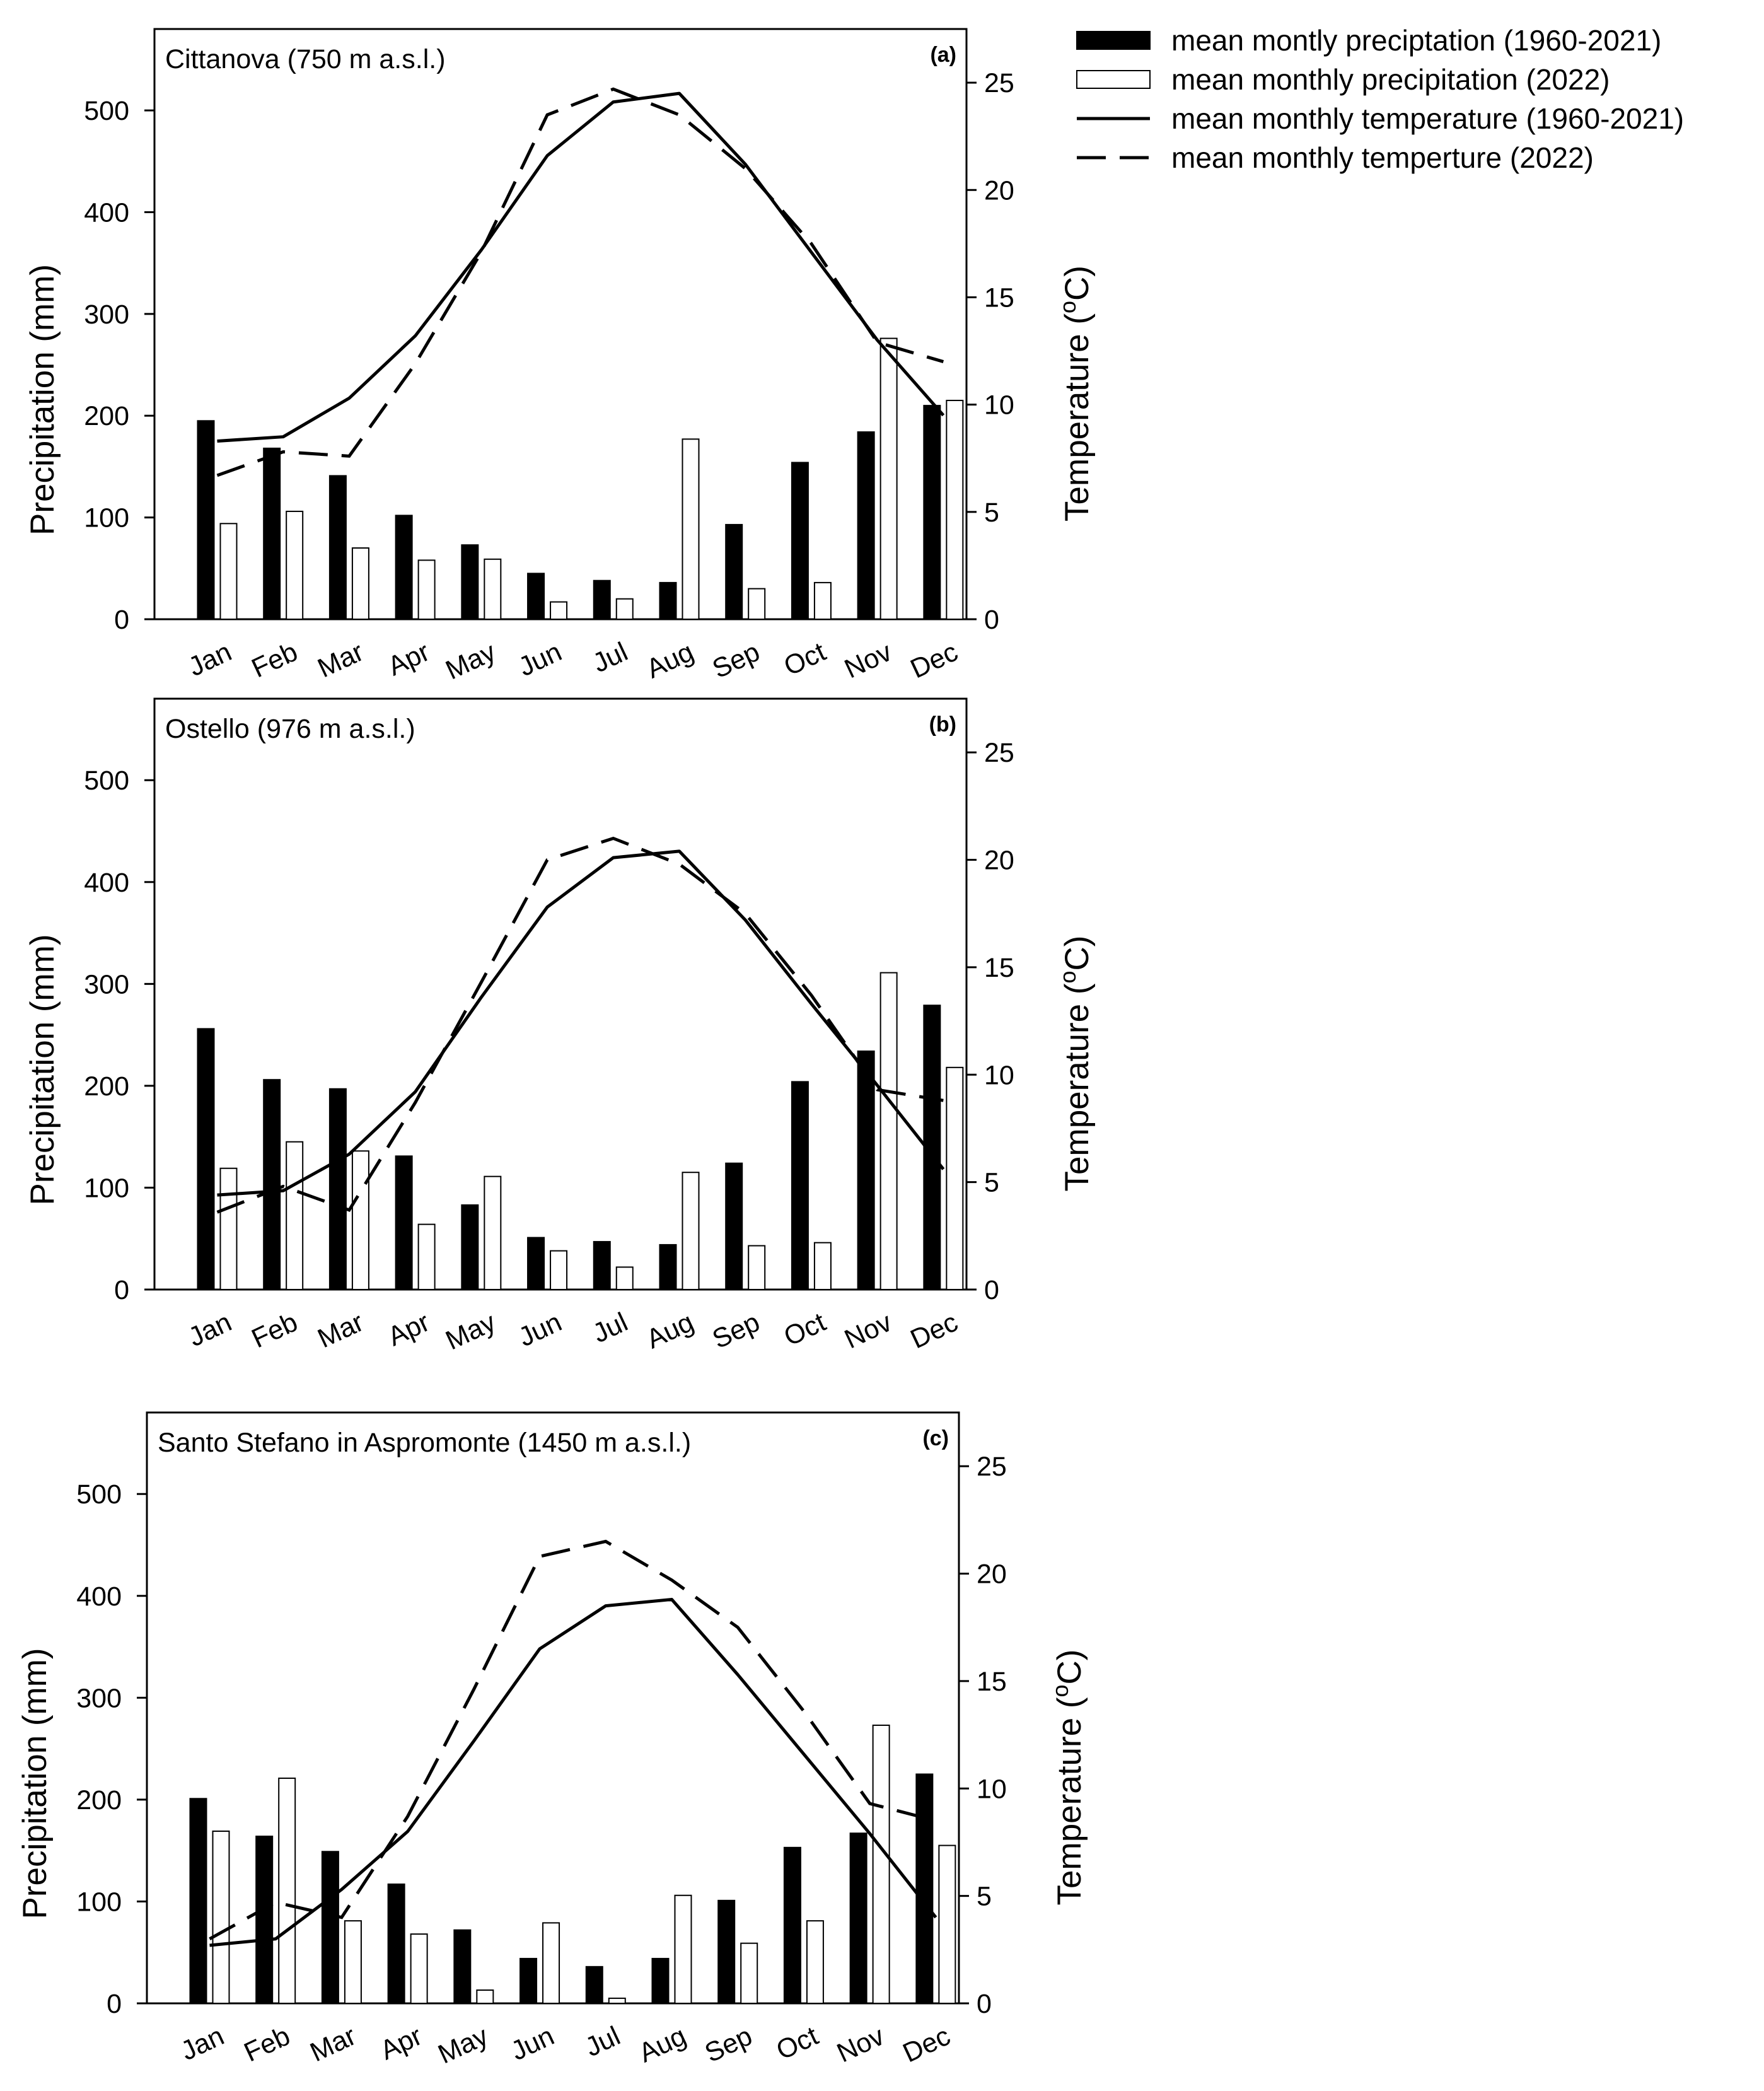 The height and width of the screenshot is (2091, 1764). I want to click on bar-precip-1960-2021-dec, so click(932, 1147).